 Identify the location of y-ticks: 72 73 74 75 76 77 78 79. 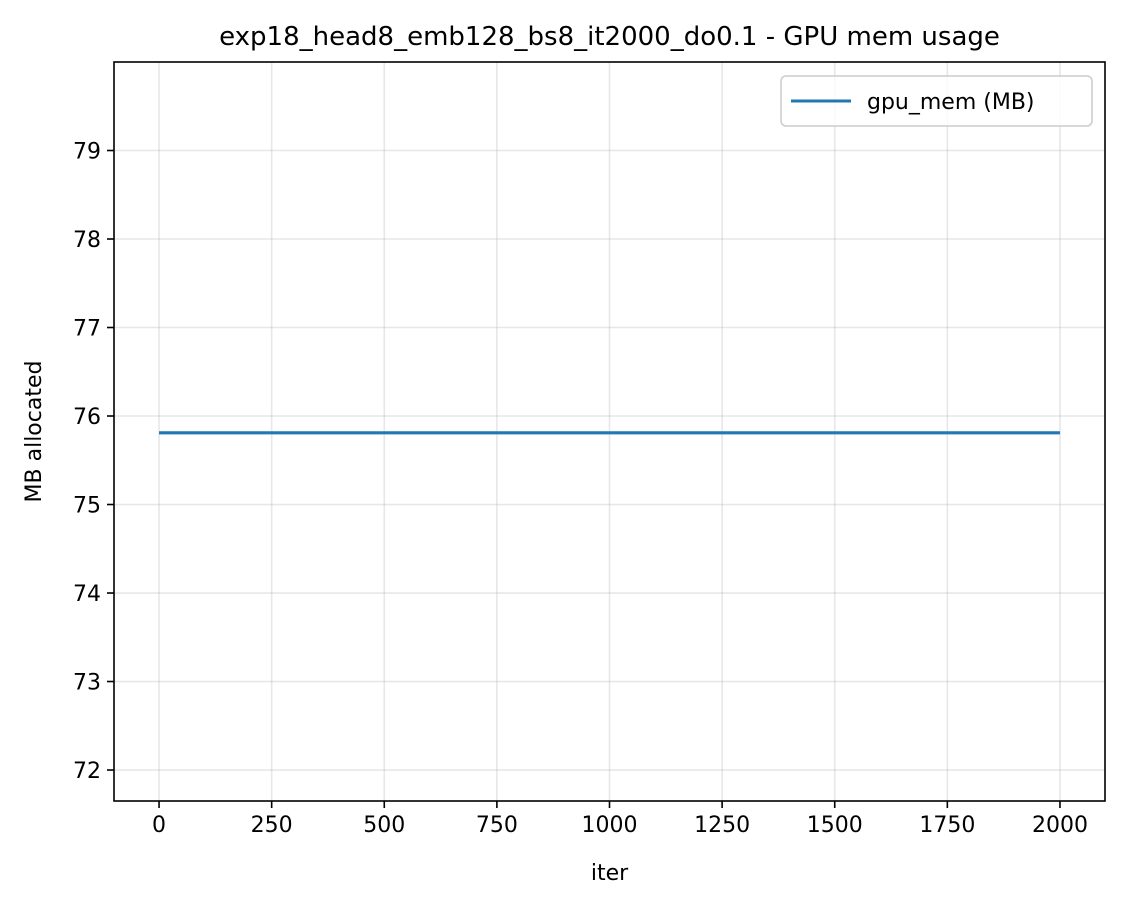
(93, 462).